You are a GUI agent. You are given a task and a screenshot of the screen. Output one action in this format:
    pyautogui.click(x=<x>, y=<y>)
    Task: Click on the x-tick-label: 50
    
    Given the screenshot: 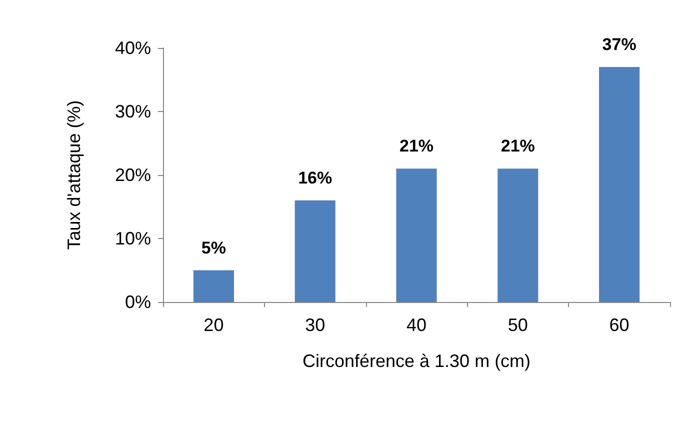 What is the action you would take?
    pyautogui.click(x=518, y=325)
    